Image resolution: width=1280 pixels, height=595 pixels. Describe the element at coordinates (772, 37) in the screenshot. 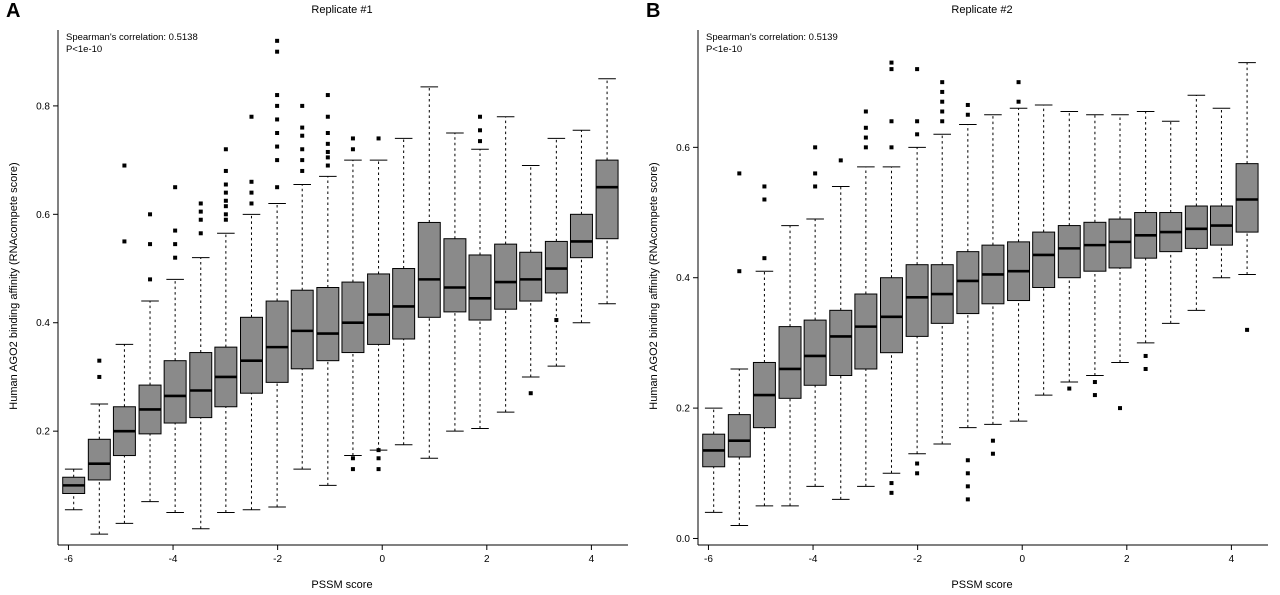

I see `annotation-line-correlation: Spearman's correlation: 0.5139` at that location.